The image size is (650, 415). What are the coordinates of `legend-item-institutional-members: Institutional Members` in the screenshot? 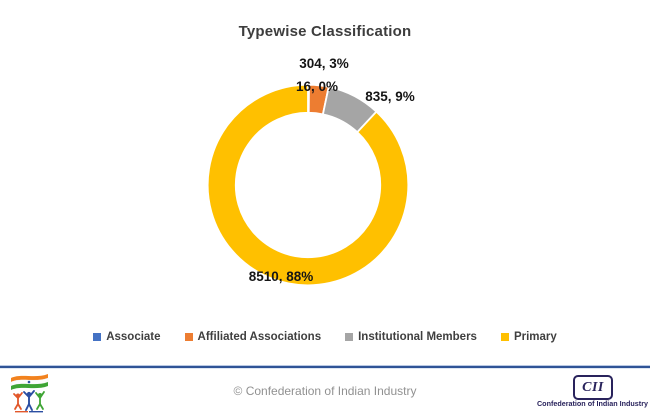 It's located at (411, 337).